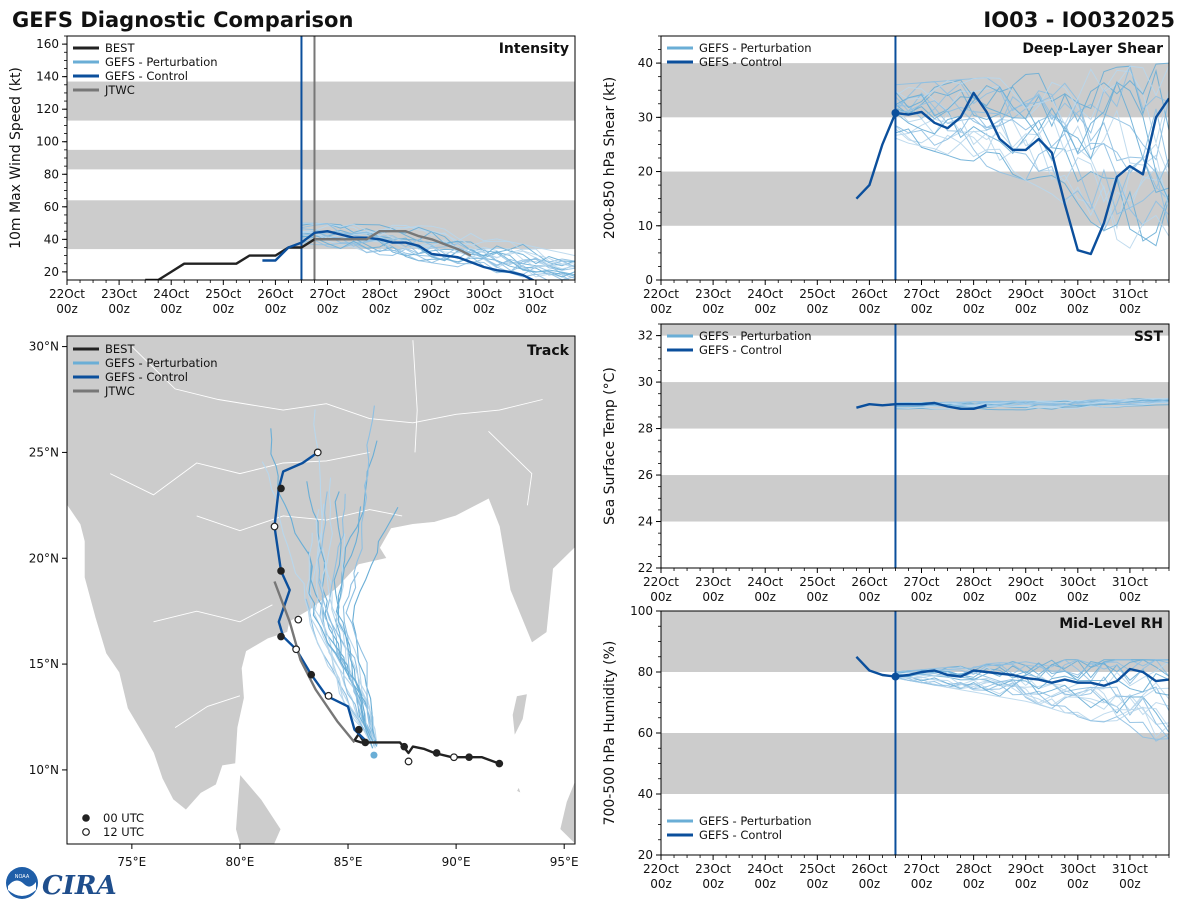  Describe the element at coordinates (86, 832) in the screenshot. I see `legend-marker-12utc` at that location.